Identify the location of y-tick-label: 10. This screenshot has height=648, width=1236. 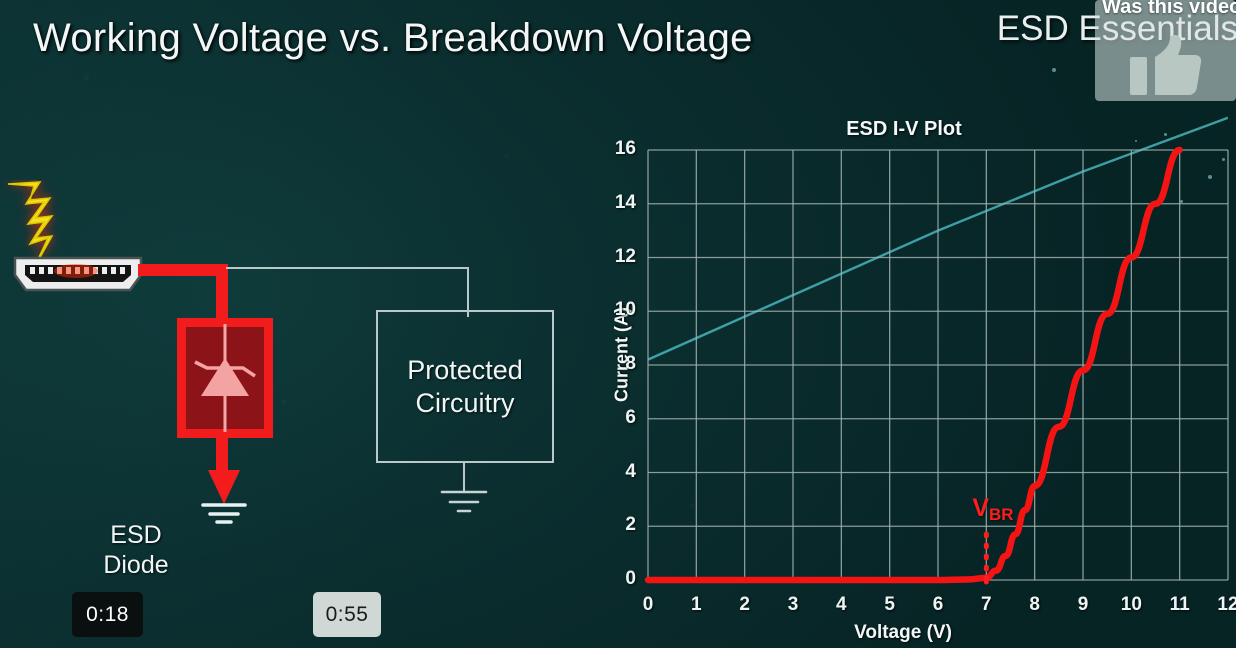
(625, 310).